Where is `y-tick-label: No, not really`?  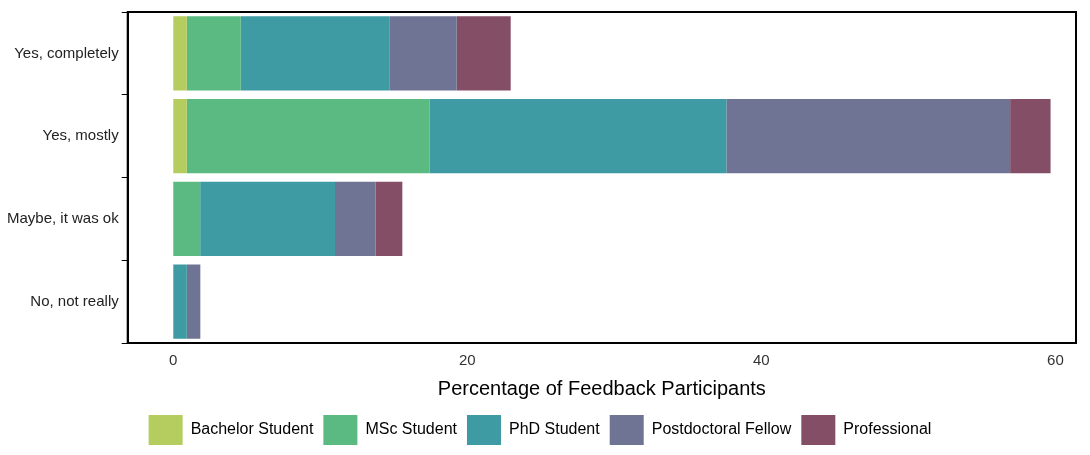
y-tick-label: No, not really is located at coordinates (75, 300).